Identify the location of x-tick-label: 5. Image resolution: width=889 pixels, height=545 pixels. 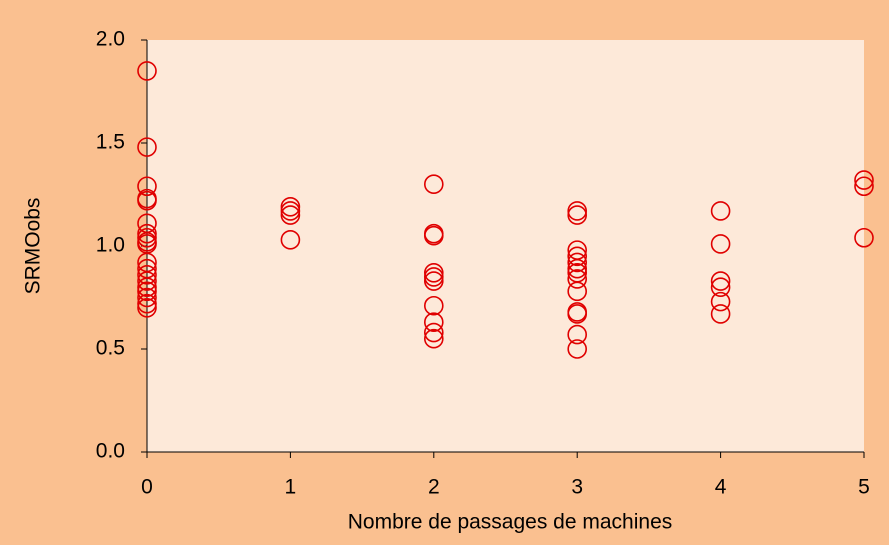
(864, 487).